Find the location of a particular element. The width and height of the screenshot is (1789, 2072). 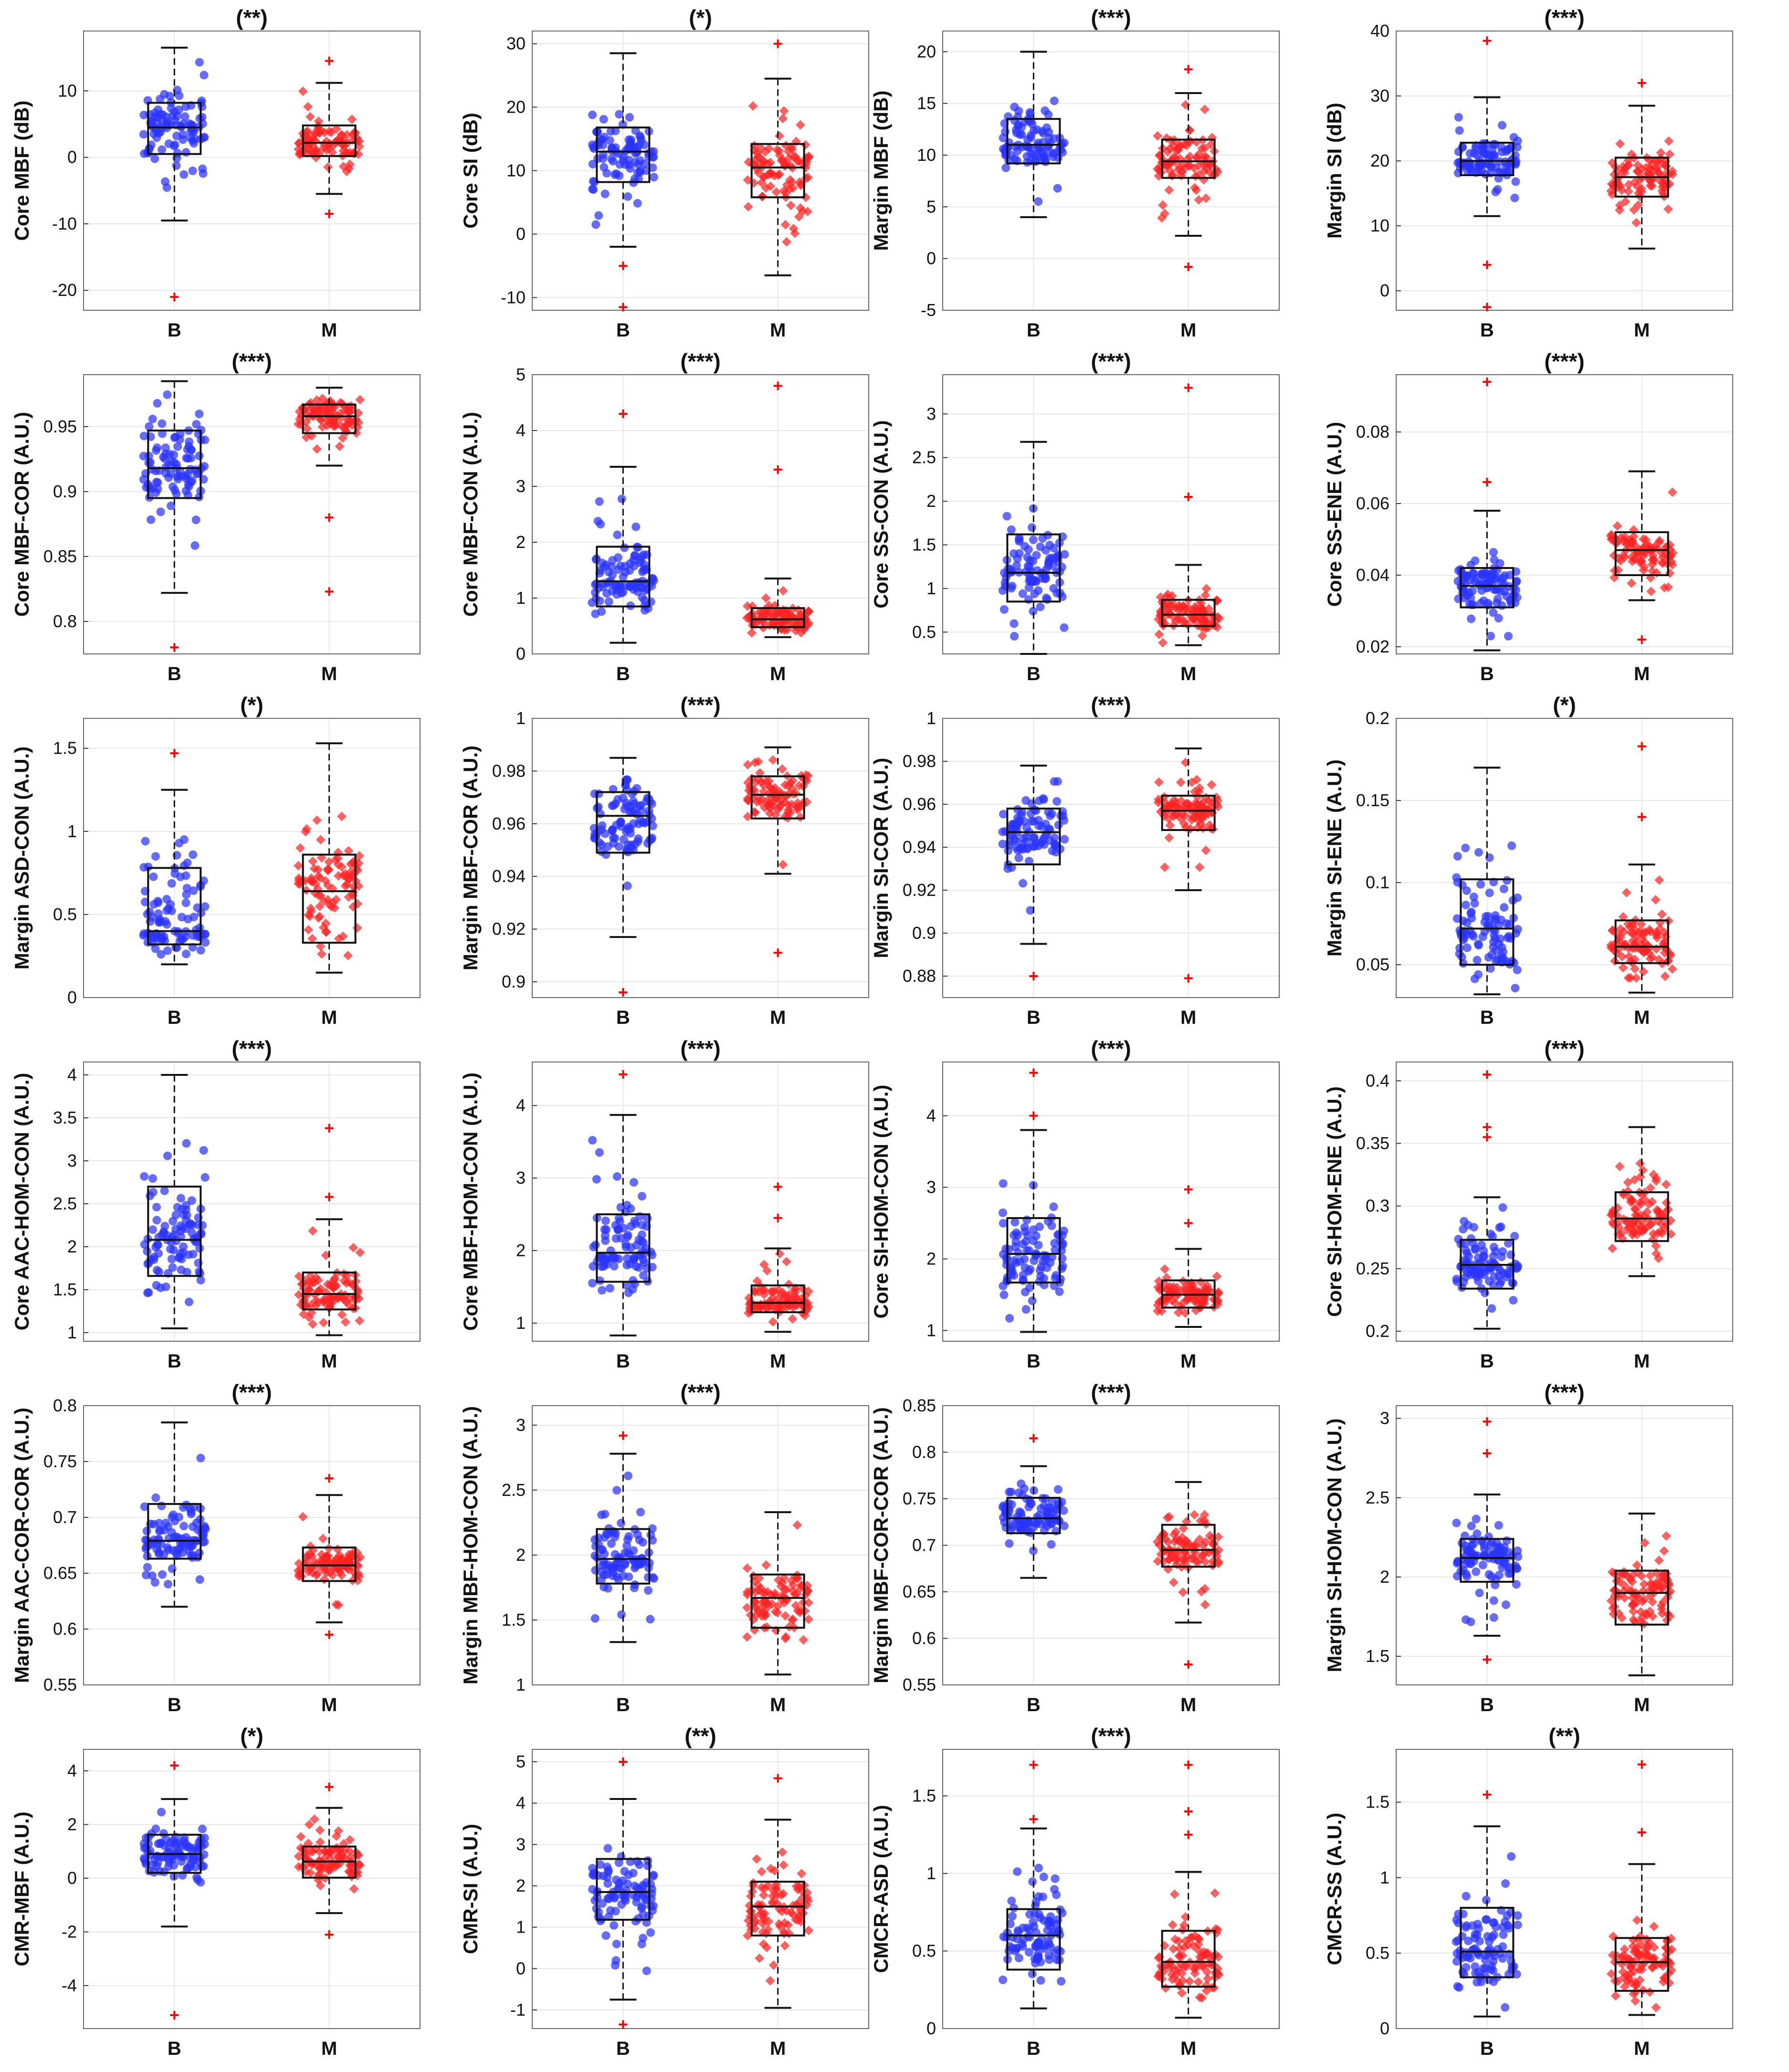

panel-9: 00.511.5B M(*)Margin ASD-CON (A.U.) is located at coordinates (216, 860).